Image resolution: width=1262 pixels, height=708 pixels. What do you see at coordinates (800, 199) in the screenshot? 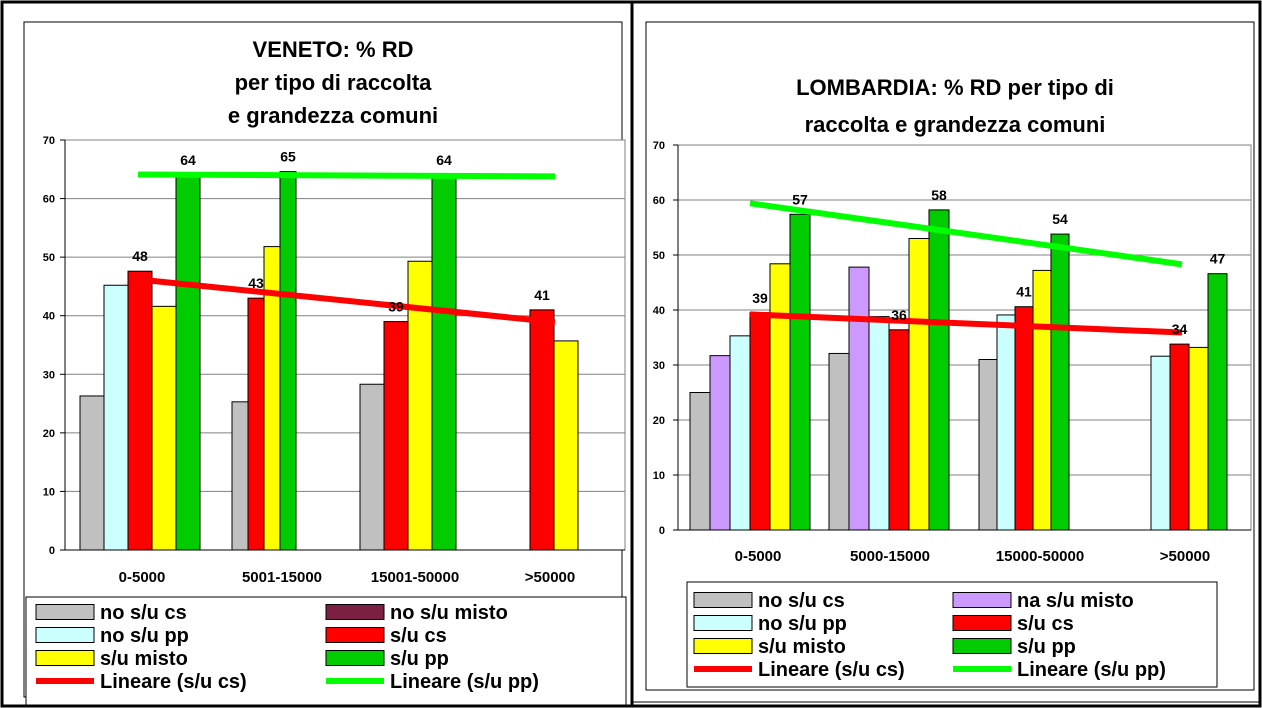
I see `lombardia-data-label: 57` at bounding box center [800, 199].